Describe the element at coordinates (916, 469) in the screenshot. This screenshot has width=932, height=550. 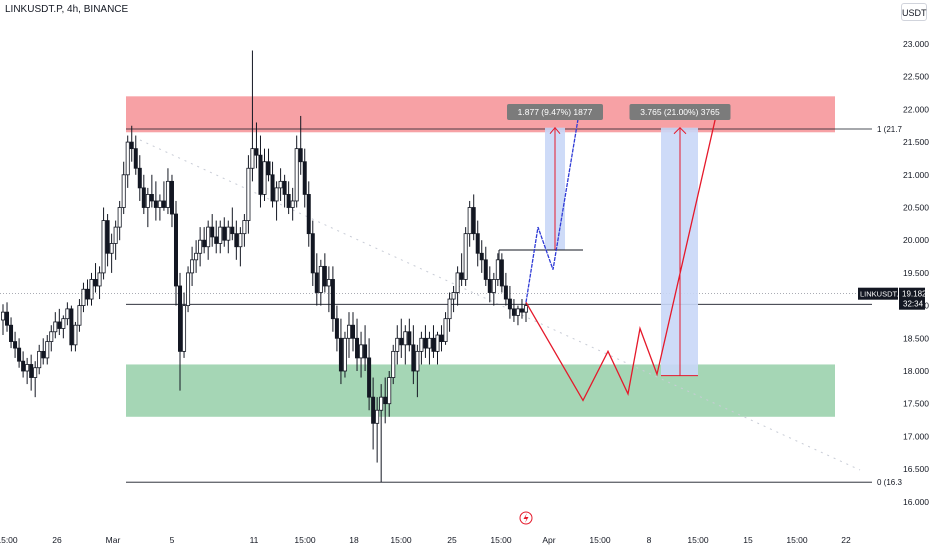
I see `price-tick-label: 16.500` at that location.